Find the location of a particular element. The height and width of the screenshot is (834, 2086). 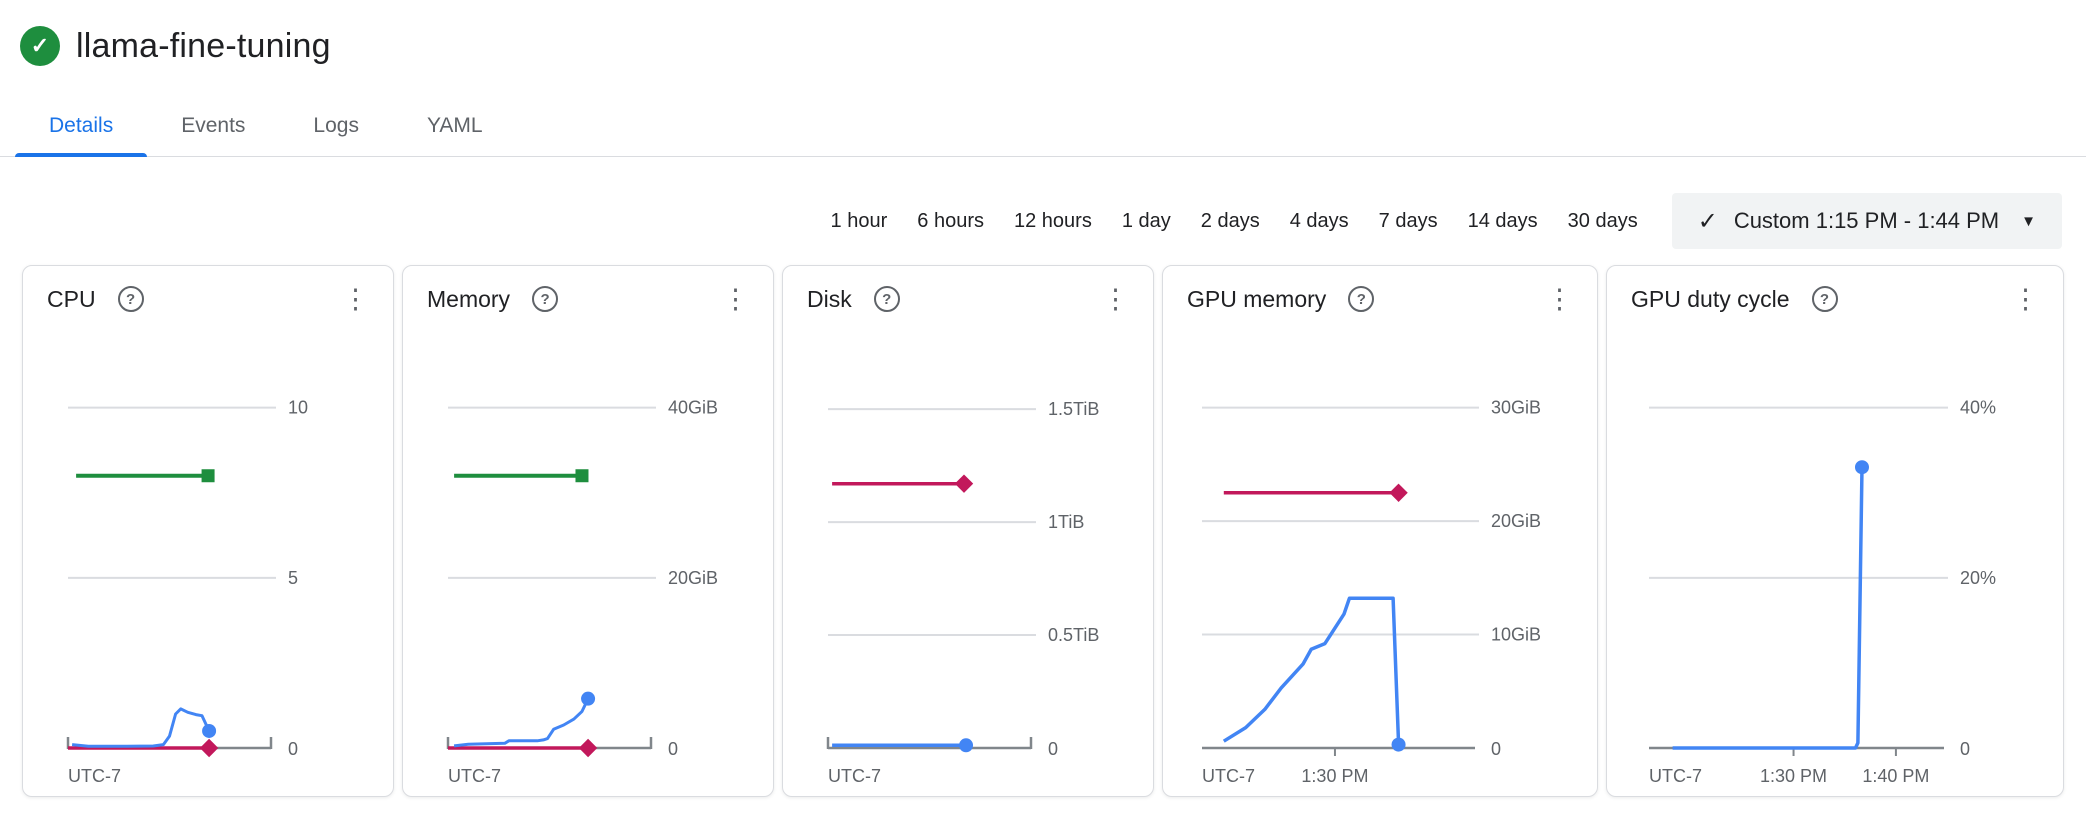

disk-card: Disk ? ⋮ 1.5TiB 1TiB 0.5TiB 0 UTC-7 is located at coordinates (968, 531).